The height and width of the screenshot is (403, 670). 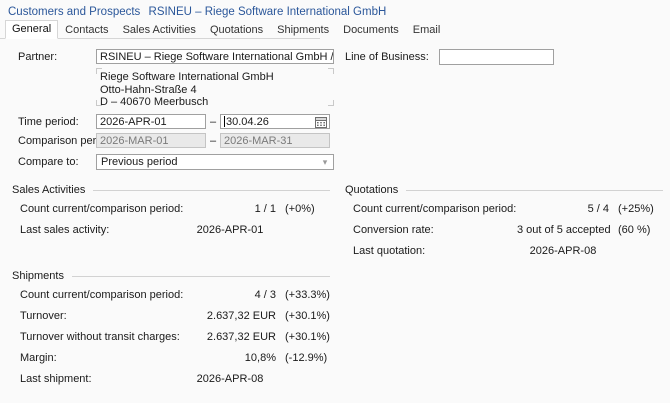 What do you see at coordinates (265, 209) in the screenshot?
I see `metric-value: 1 / 1` at bounding box center [265, 209].